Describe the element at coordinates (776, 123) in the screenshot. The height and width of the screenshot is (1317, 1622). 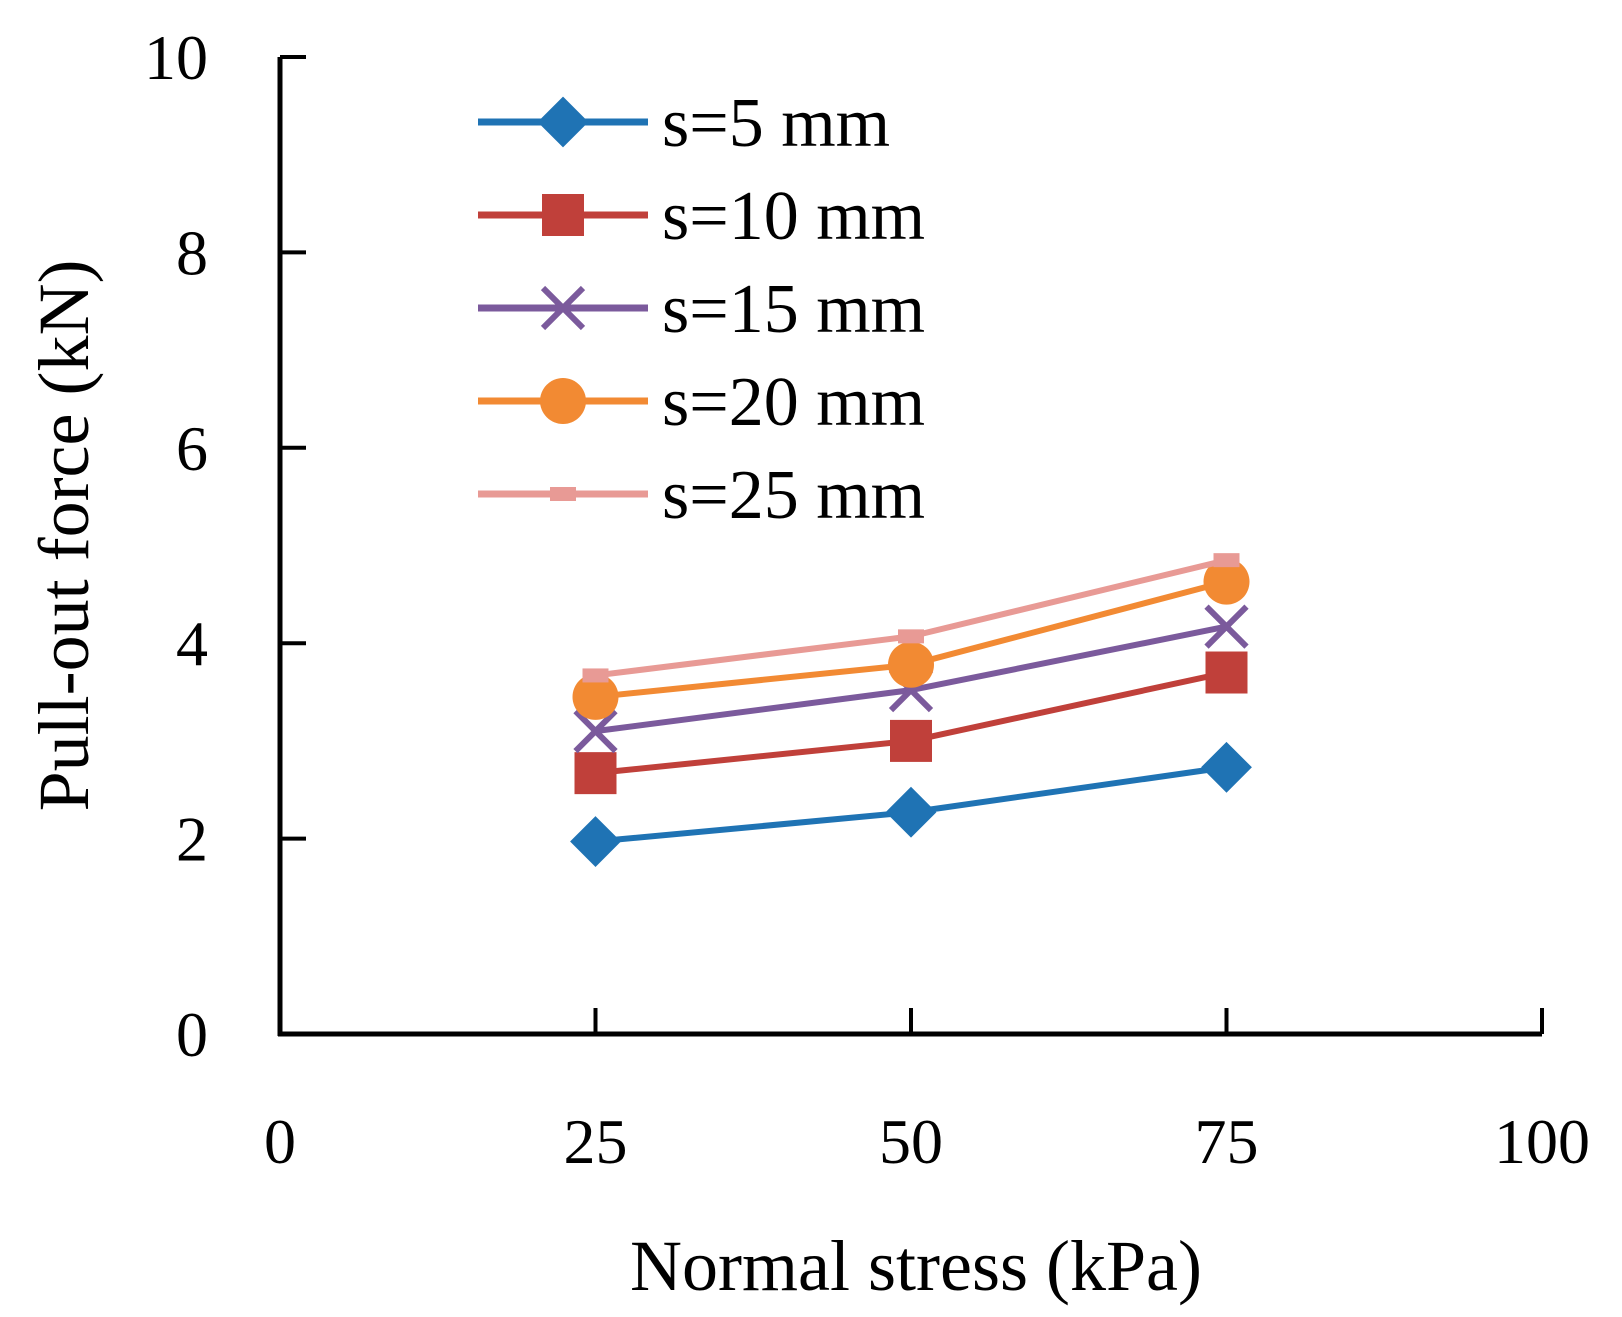
I see `legend-label-1: s=5 mm` at that location.